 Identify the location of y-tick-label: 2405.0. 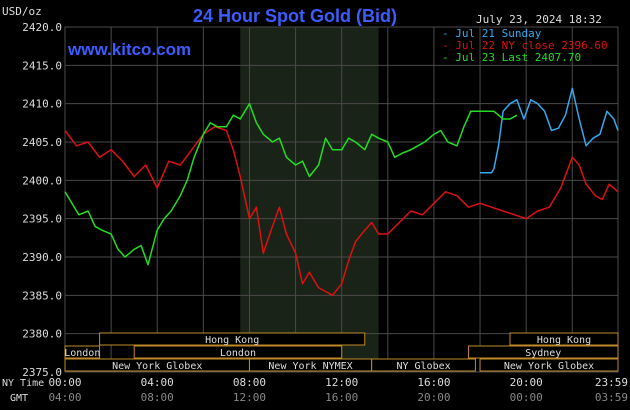
(42, 142).